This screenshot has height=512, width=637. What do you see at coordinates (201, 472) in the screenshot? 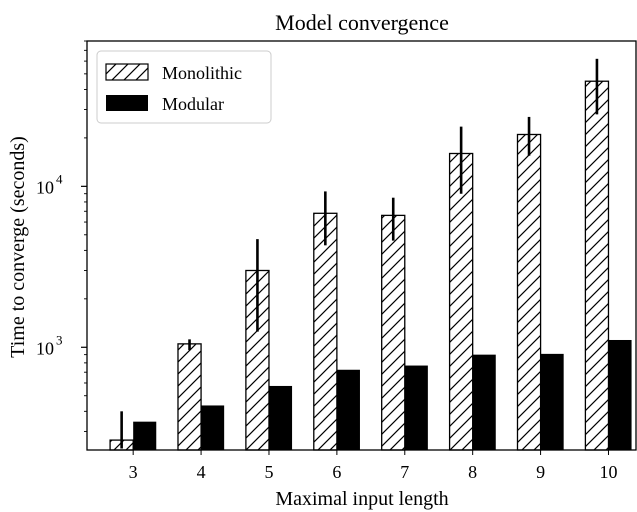
I see `x-tick-label-4: 4` at bounding box center [201, 472].